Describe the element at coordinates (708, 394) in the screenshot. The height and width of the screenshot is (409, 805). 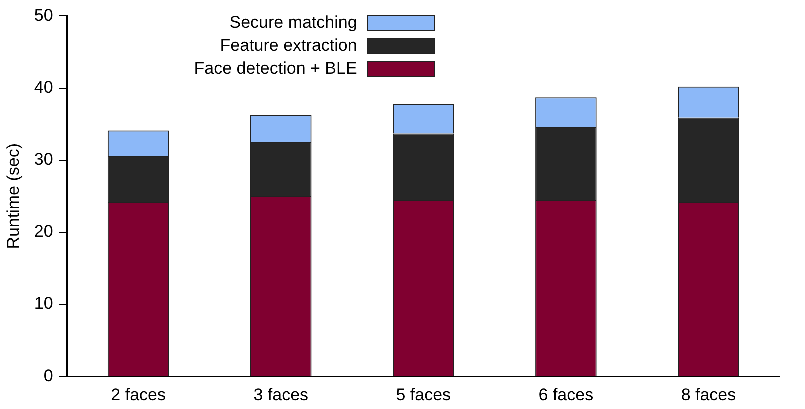
I see `x-tick-label: 8 faces` at that location.